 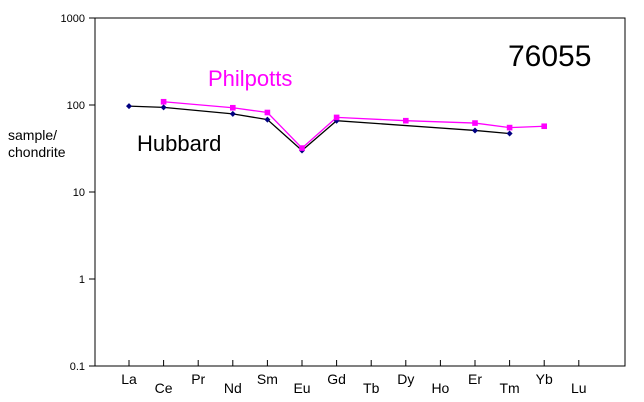 What do you see at coordinates (301, 388) in the screenshot?
I see `x-tick-label-eu: Eu` at bounding box center [301, 388].